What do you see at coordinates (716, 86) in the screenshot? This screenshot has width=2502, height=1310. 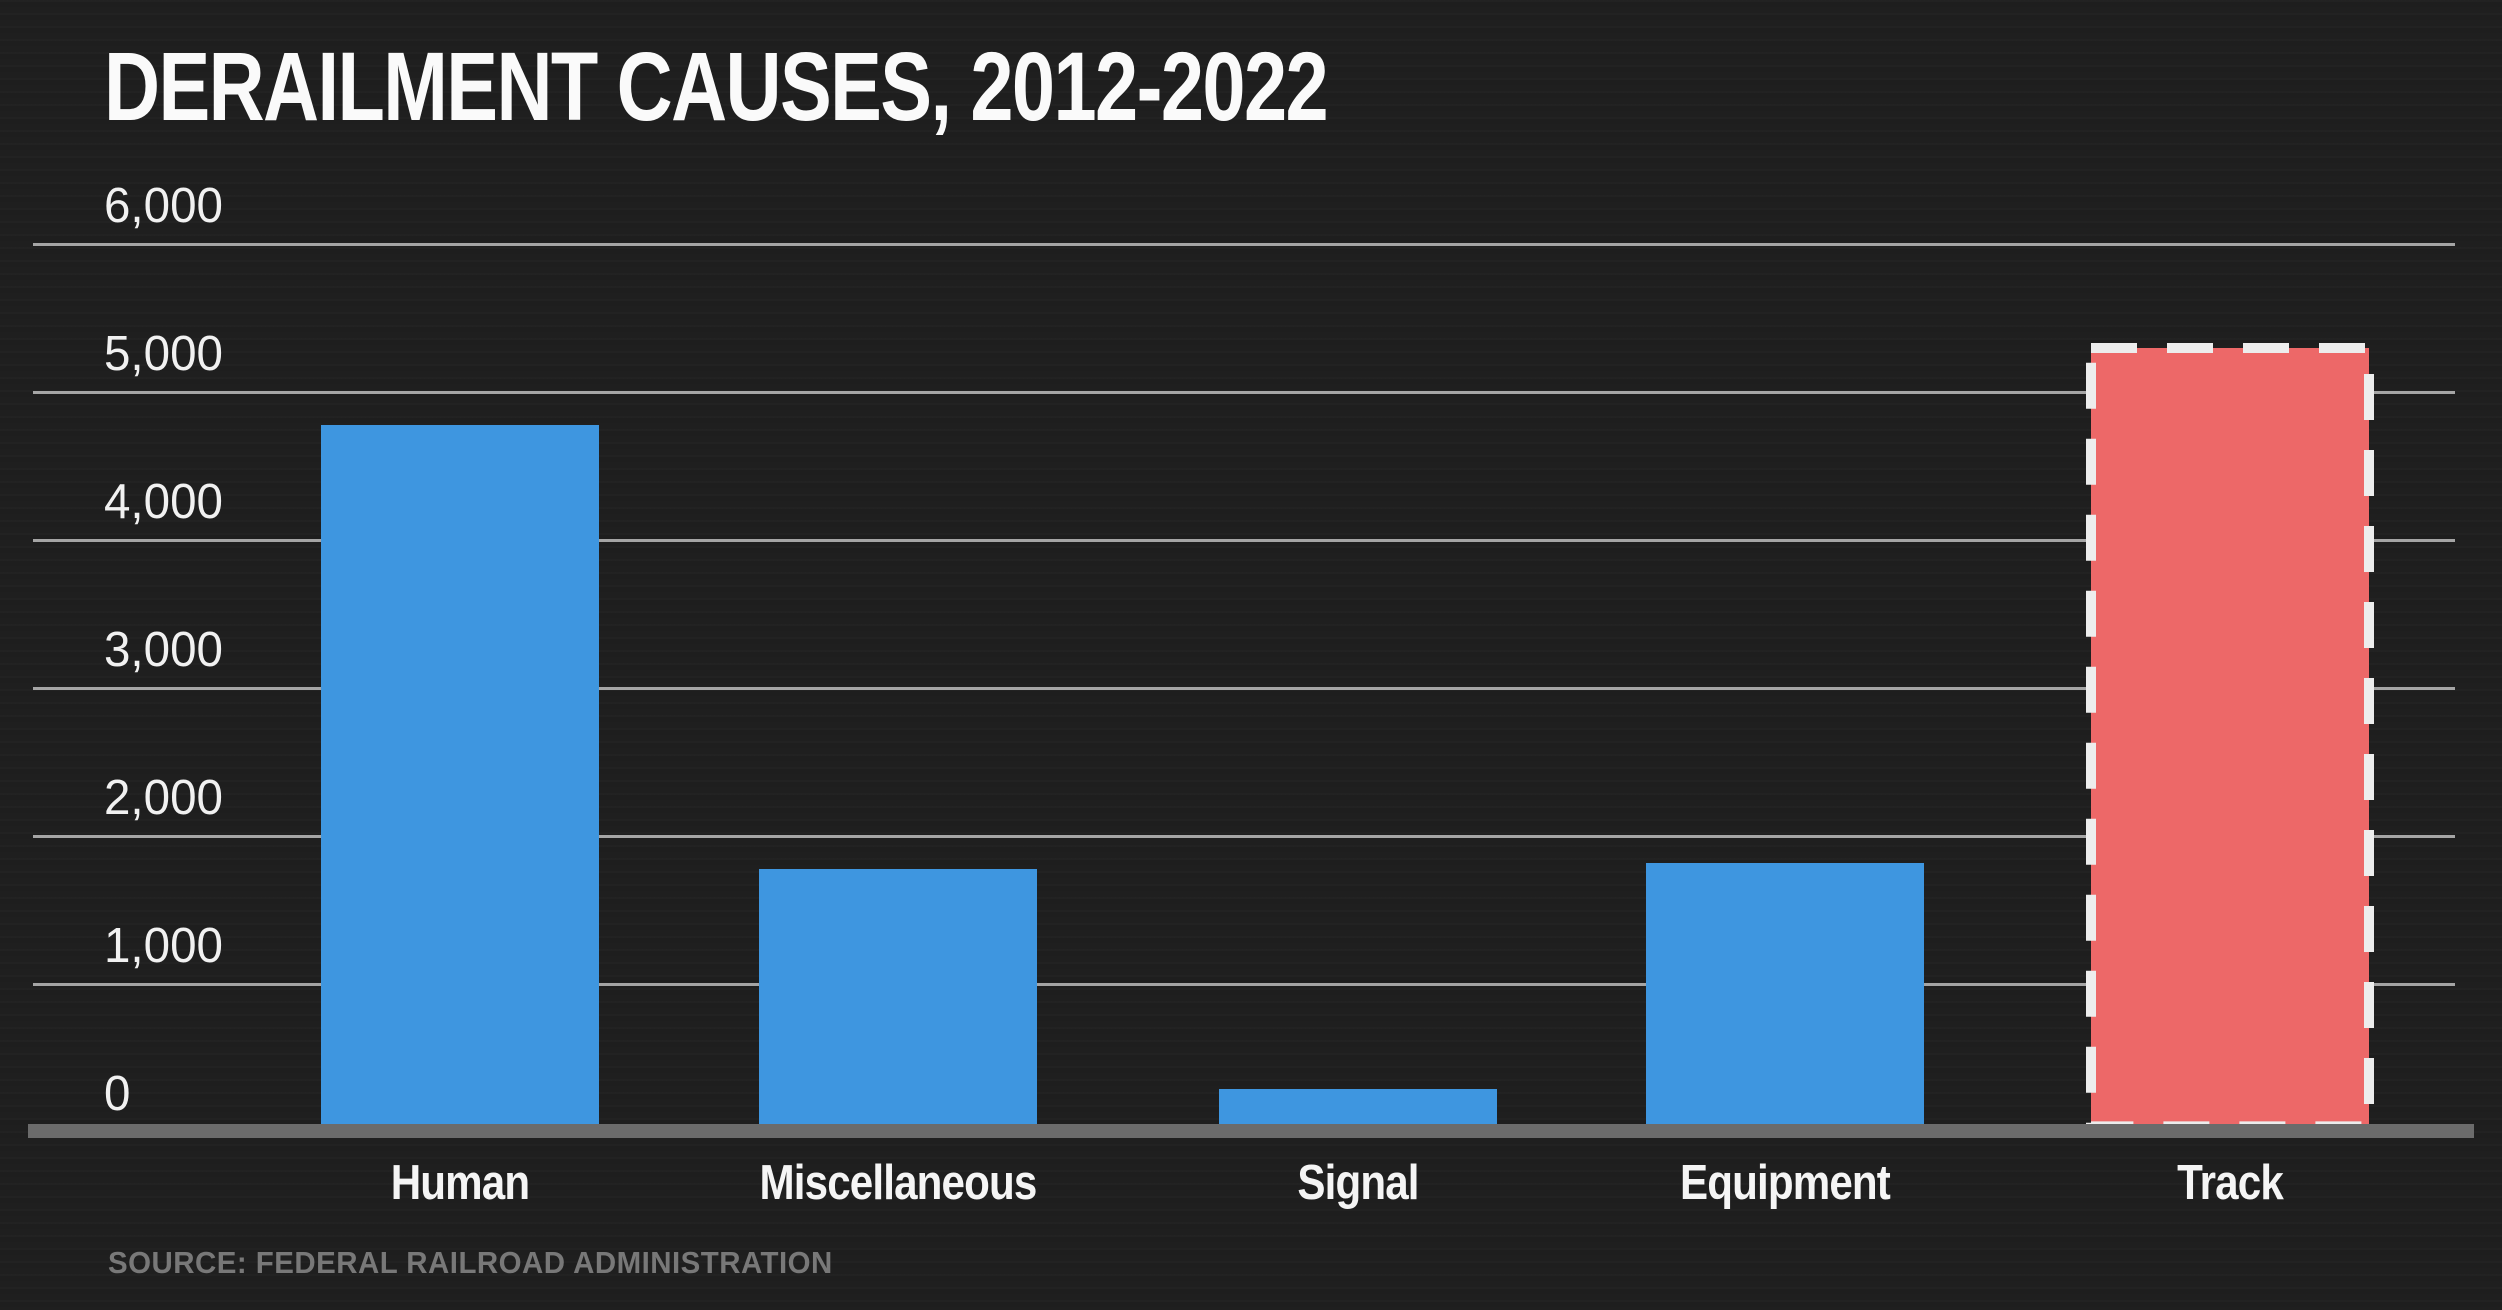 I see `chart-title: DERAILMENT CAUSES, 2012-2022` at bounding box center [716, 86].